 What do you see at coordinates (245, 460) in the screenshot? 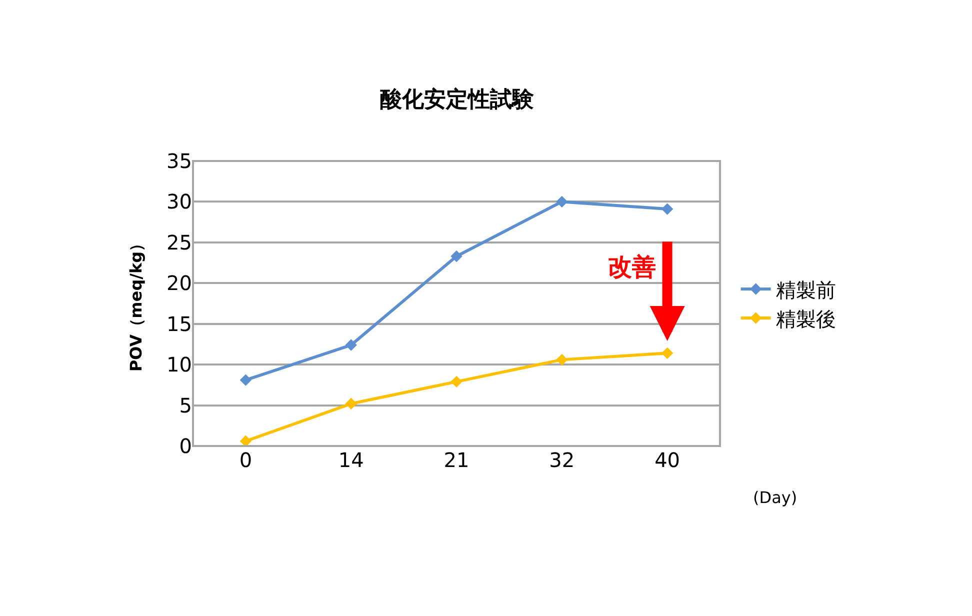
I see `x-tick-label: 0` at bounding box center [245, 460].